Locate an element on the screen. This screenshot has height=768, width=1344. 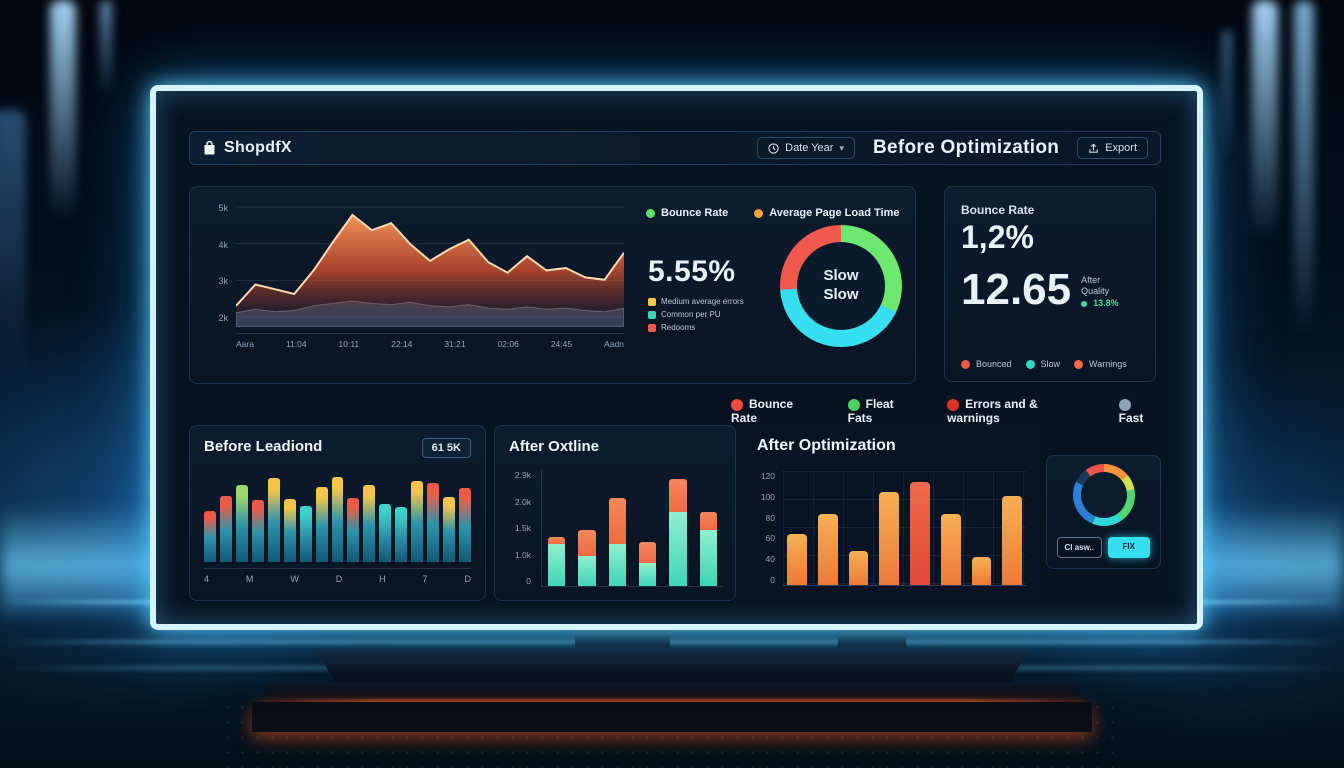
delta-value: 13.8% is located at coordinates (1106, 302).